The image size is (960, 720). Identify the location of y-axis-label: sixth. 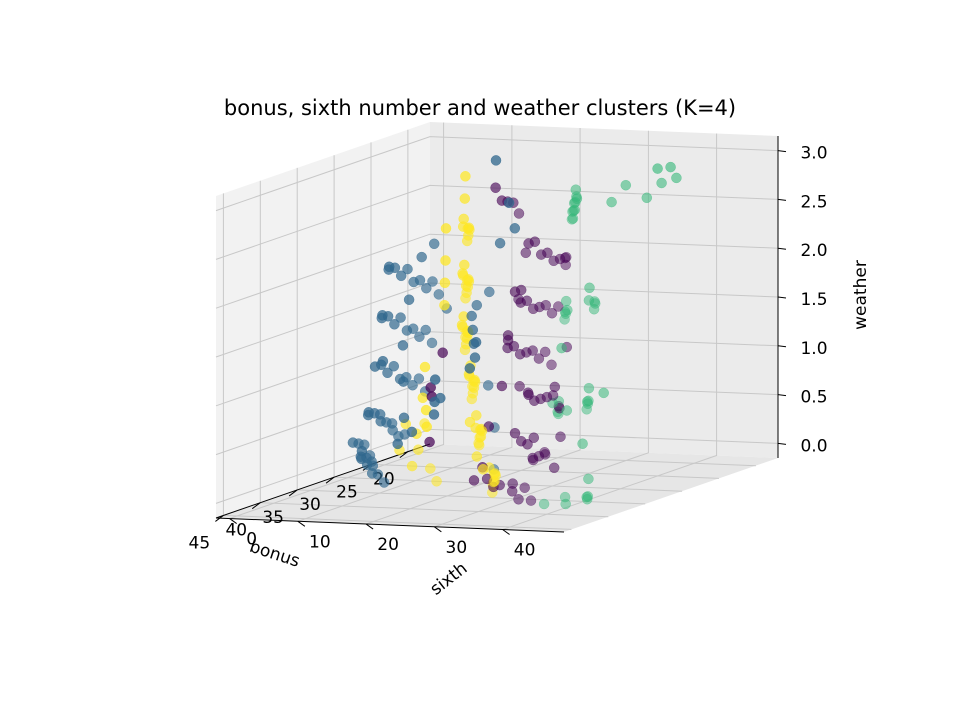
(449, 579).